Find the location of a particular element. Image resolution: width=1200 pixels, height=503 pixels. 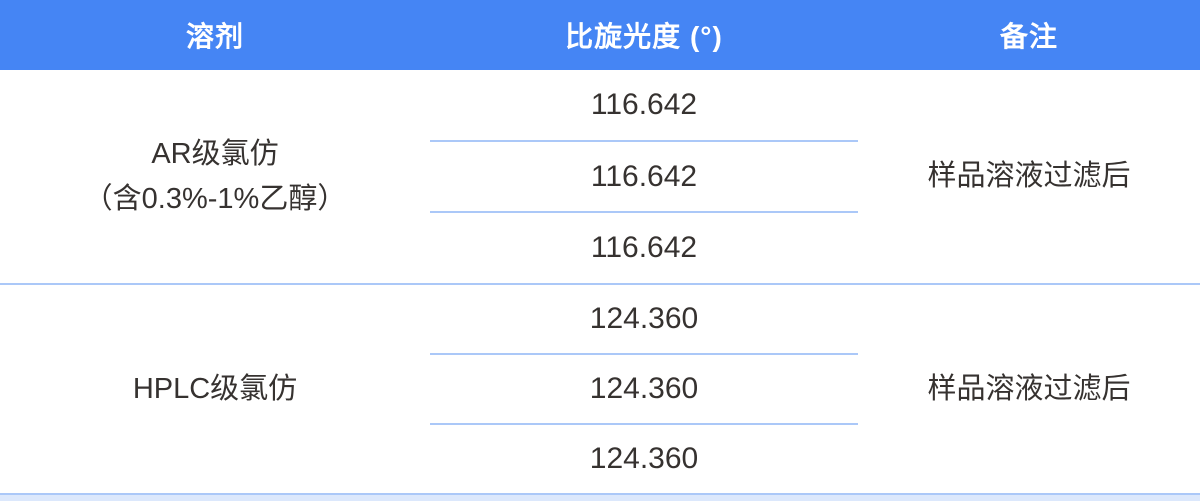

solvent-cell: HPLC级氯仿 is located at coordinates (215, 389).